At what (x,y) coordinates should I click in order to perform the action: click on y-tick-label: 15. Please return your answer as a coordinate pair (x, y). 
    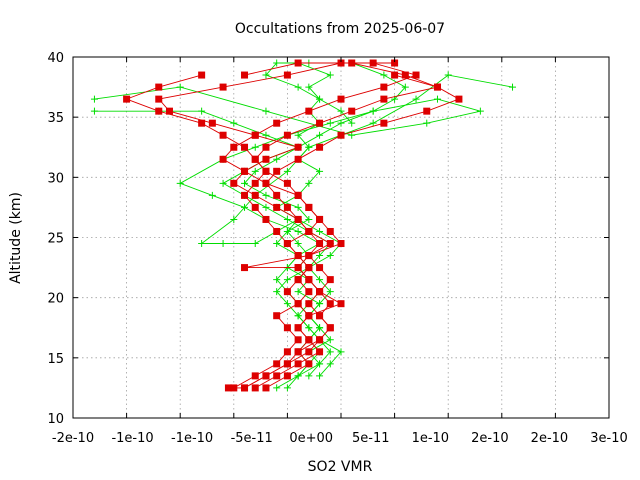
    Looking at the image, I should click on (55, 359).